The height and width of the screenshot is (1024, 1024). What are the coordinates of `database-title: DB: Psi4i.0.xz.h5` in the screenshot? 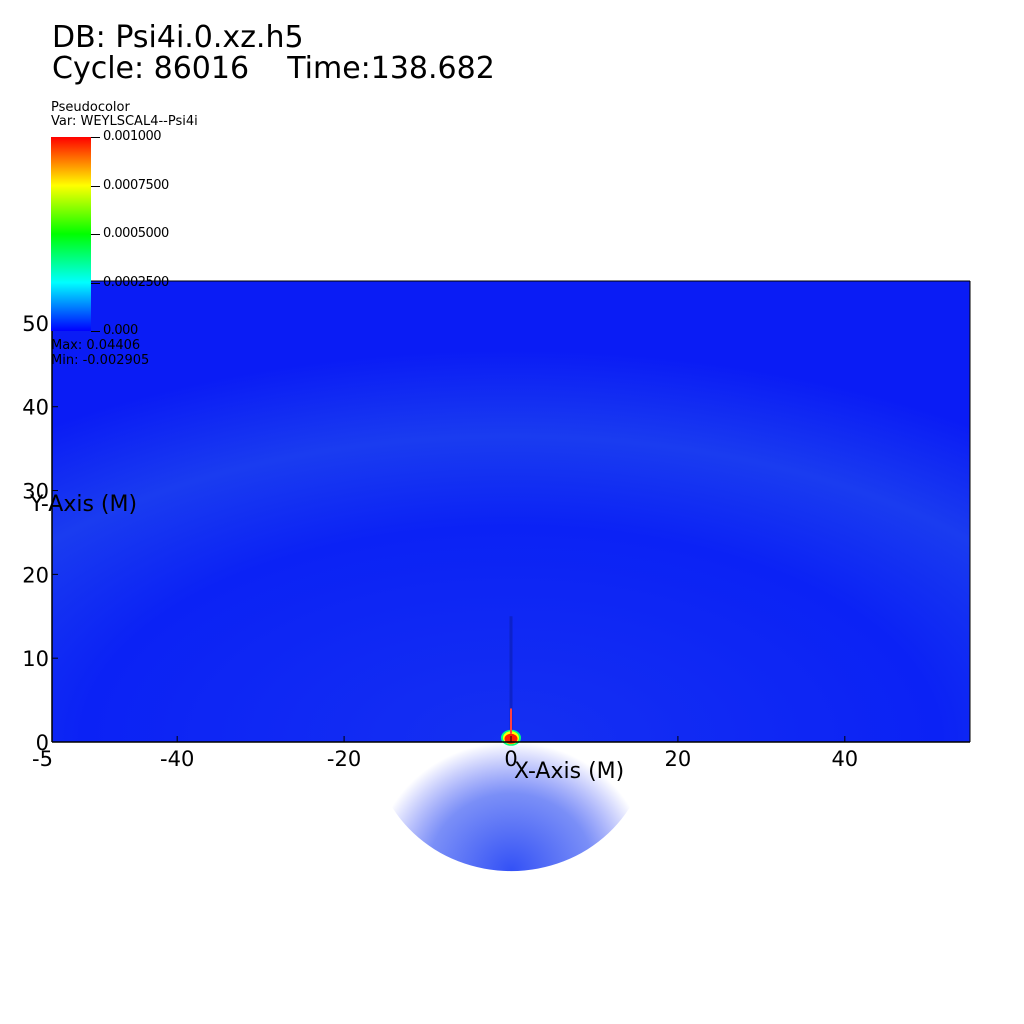 It's located at (178, 37).